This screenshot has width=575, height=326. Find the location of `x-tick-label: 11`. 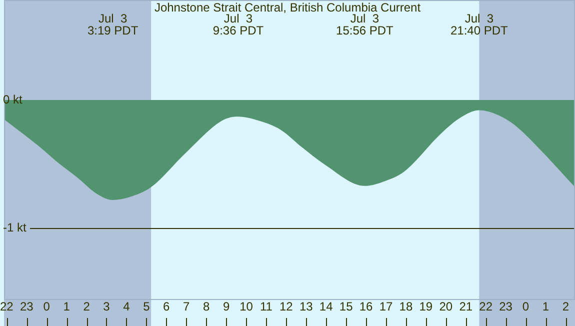

x-tick-label: 11 is located at coordinates (266, 307).